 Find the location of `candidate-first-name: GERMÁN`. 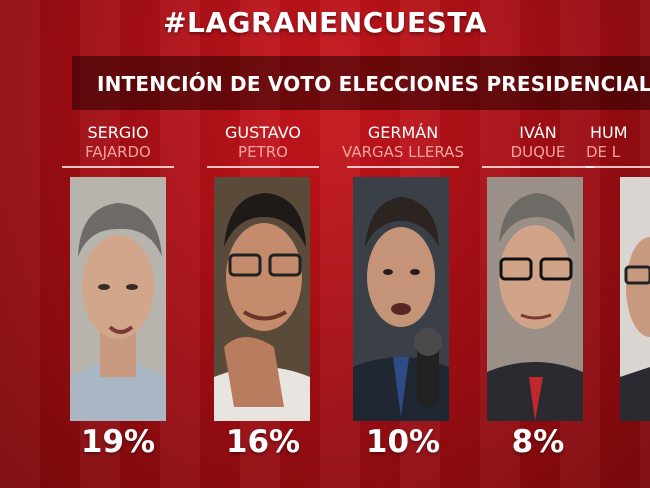

candidate-first-name: GERMÁN is located at coordinates (403, 132).